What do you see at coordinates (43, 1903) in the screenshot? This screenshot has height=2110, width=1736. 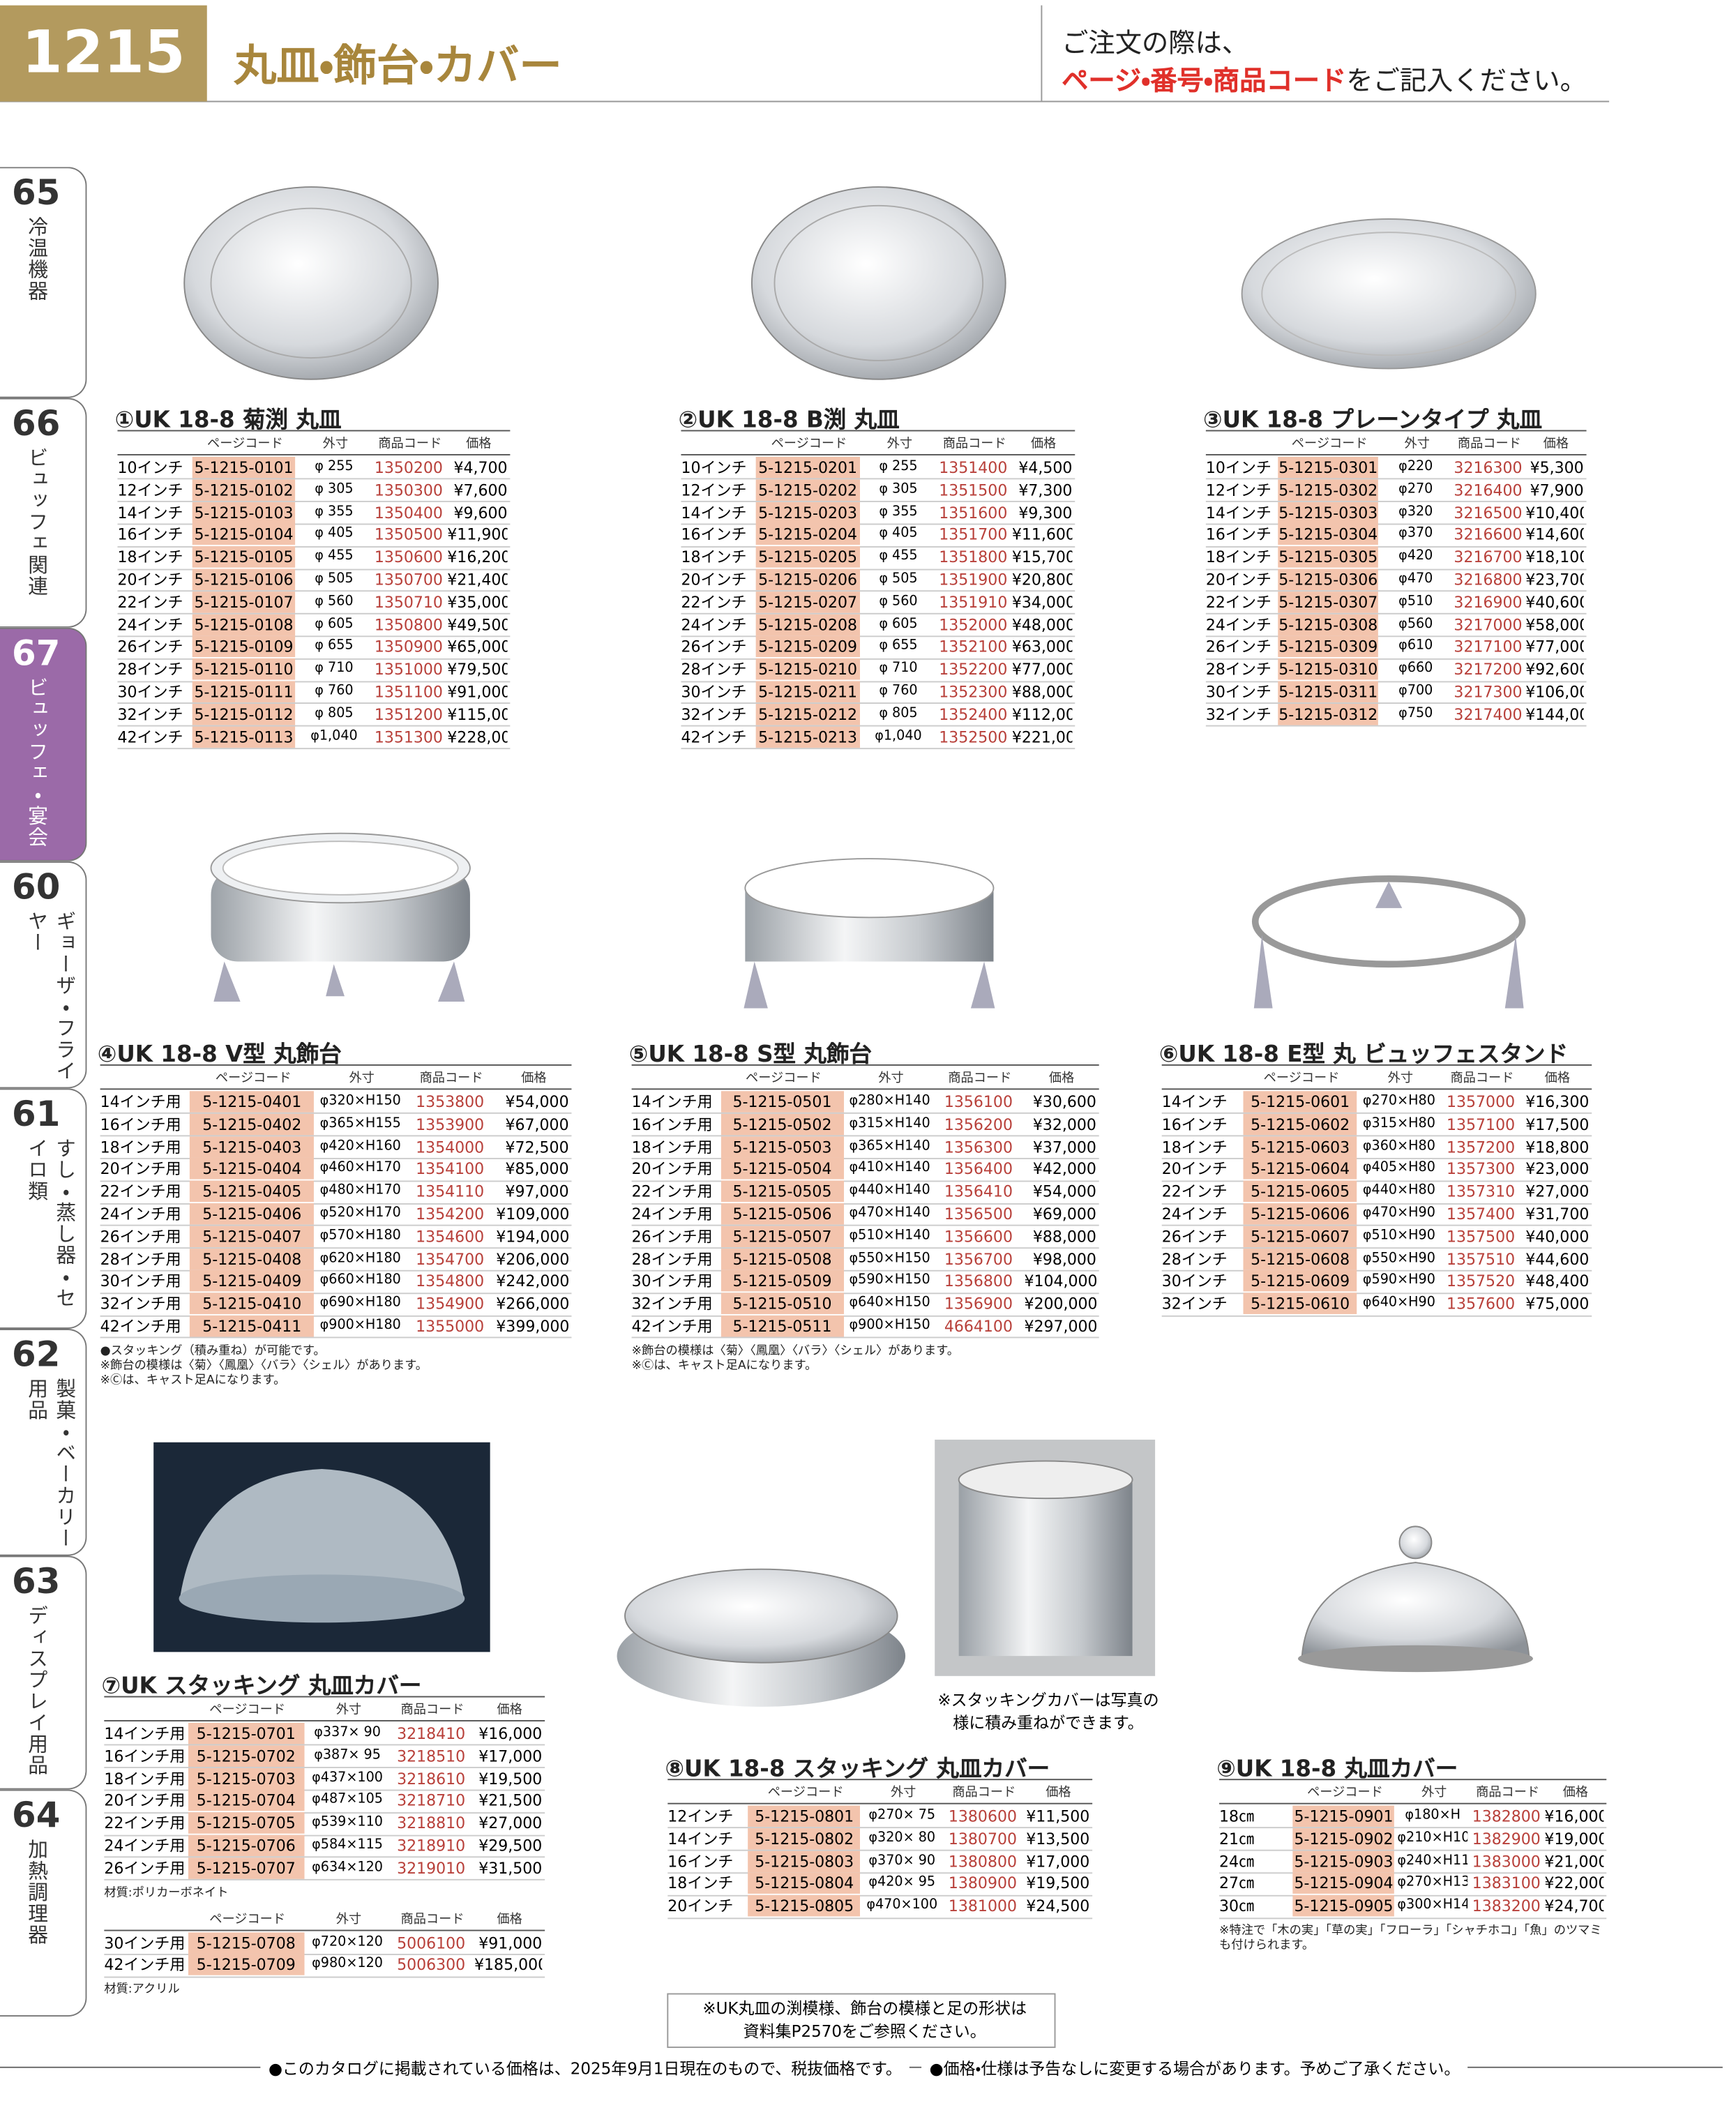 I see `side-tab: 64 加熱調理器` at bounding box center [43, 1903].